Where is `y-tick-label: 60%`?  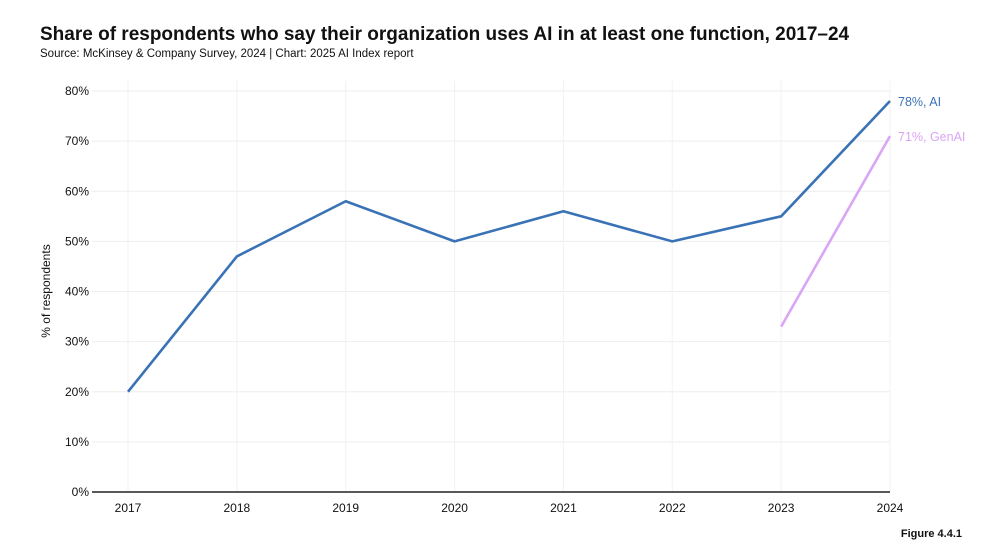 y-tick-label: 60% is located at coordinates (77, 191).